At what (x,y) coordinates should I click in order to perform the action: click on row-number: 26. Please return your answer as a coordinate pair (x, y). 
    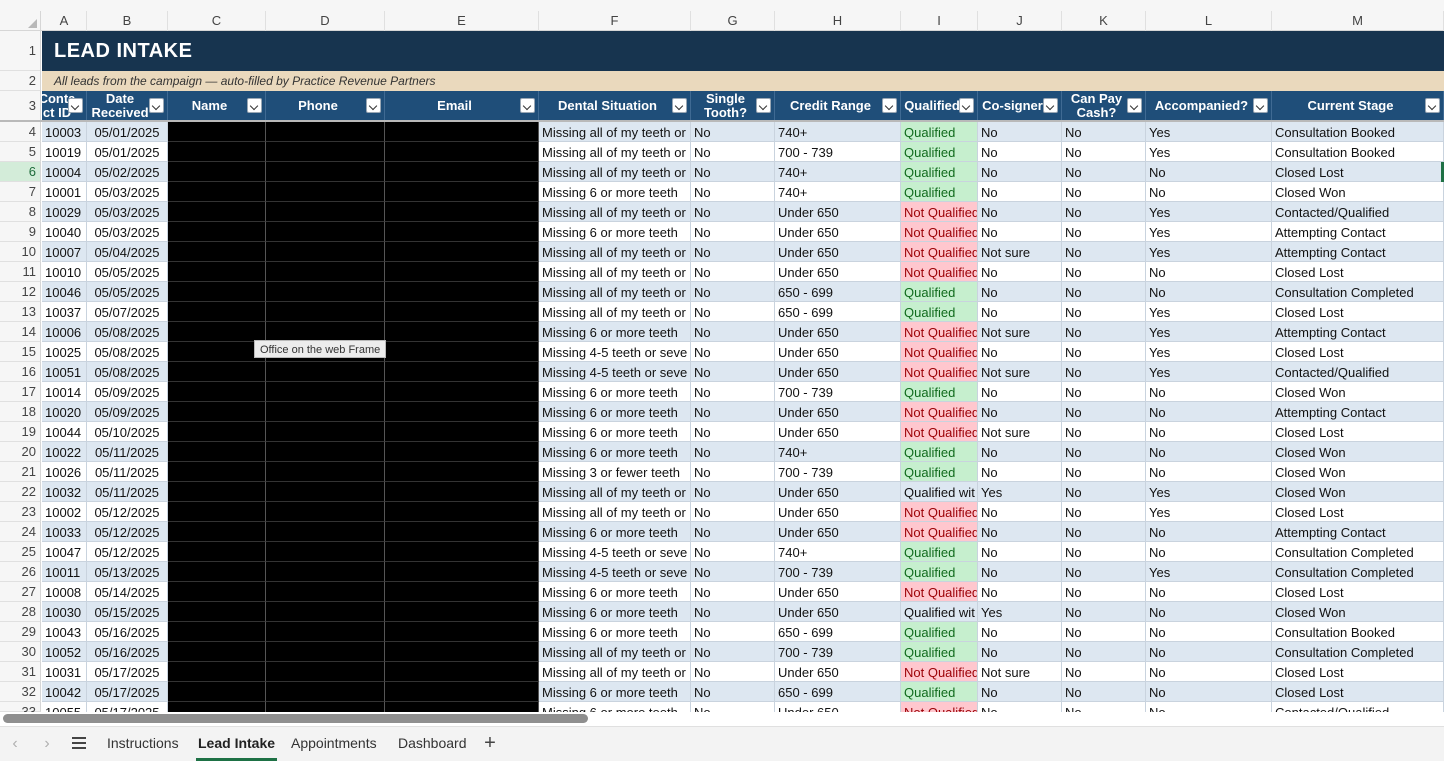
    Looking at the image, I should click on (20, 572).